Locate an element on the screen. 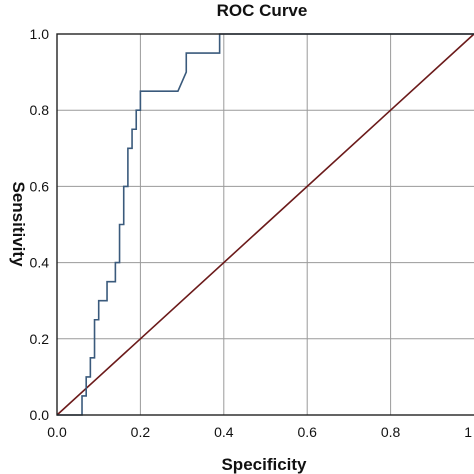 Image resolution: width=474 pixels, height=474 pixels. y-axis-title: Sensitivity is located at coordinates (18, 224).